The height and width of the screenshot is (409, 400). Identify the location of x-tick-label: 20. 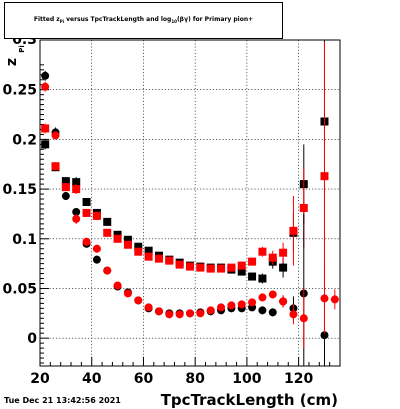
(40, 379).